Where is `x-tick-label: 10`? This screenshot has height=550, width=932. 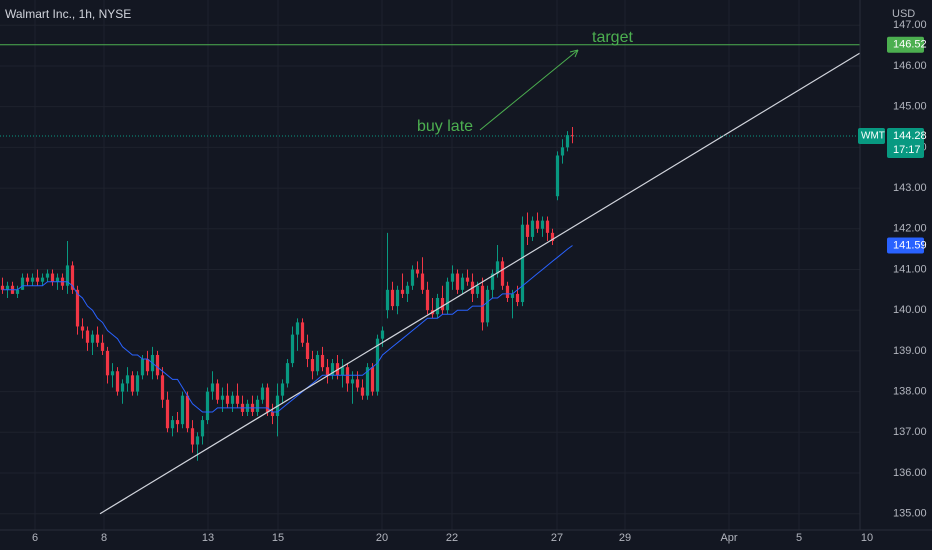 x-tick-label: 10 is located at coordinates (867, 538).